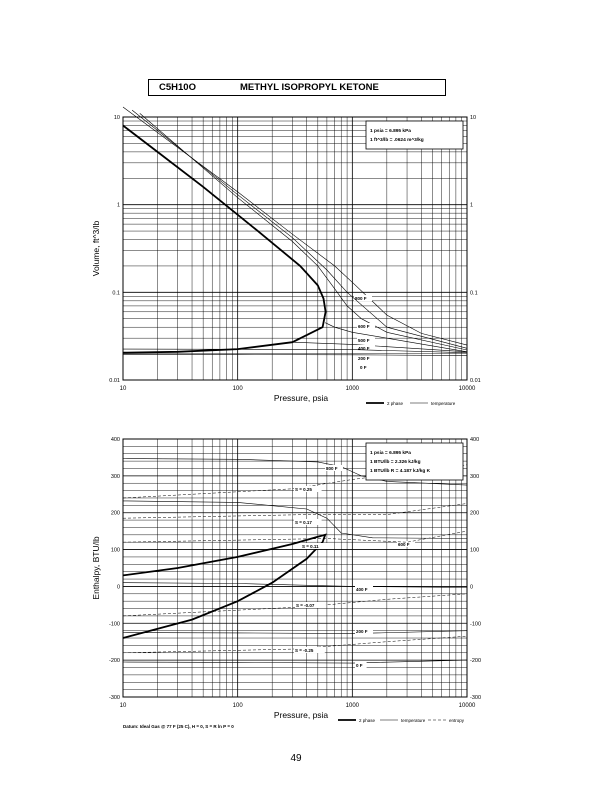 The height and width of the screenshot is (800, 592). I want to click on y-tick-label-left: 0.1, so click(116, 293).